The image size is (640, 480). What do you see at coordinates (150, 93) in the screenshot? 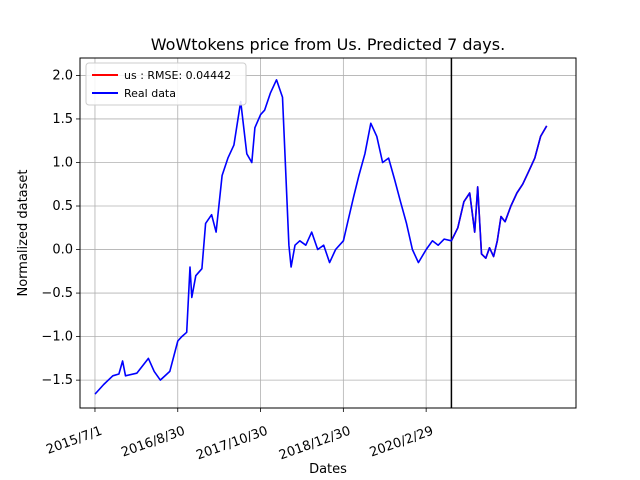
I see `legend-label-1: Real data` at bounding box center [150, 93].